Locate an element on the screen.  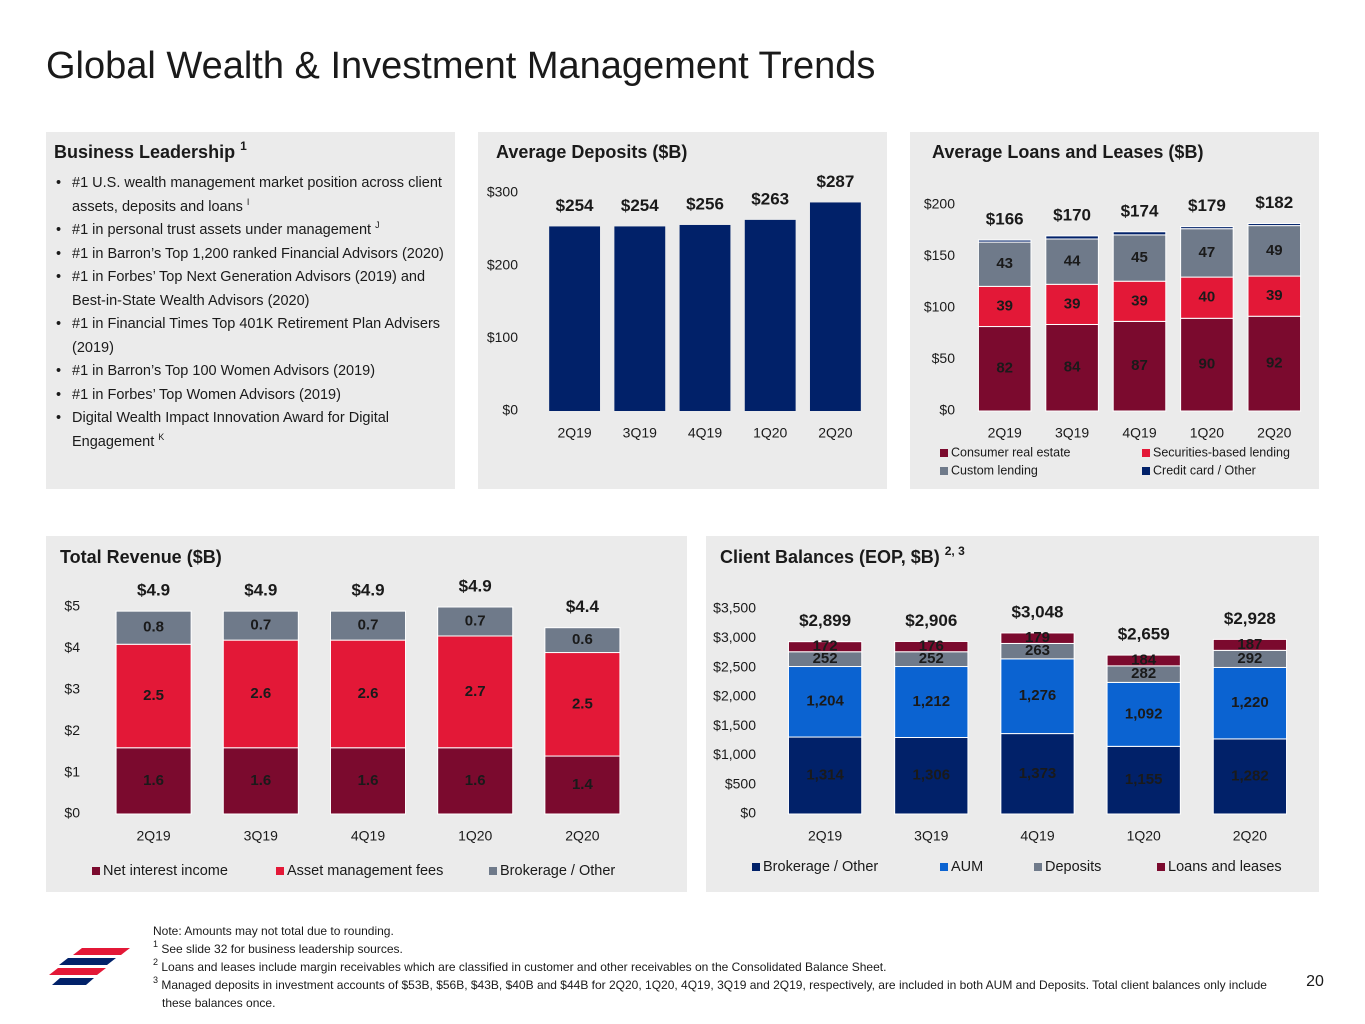
y-tick-label: $2,500 is located at coordinates (734, 666).